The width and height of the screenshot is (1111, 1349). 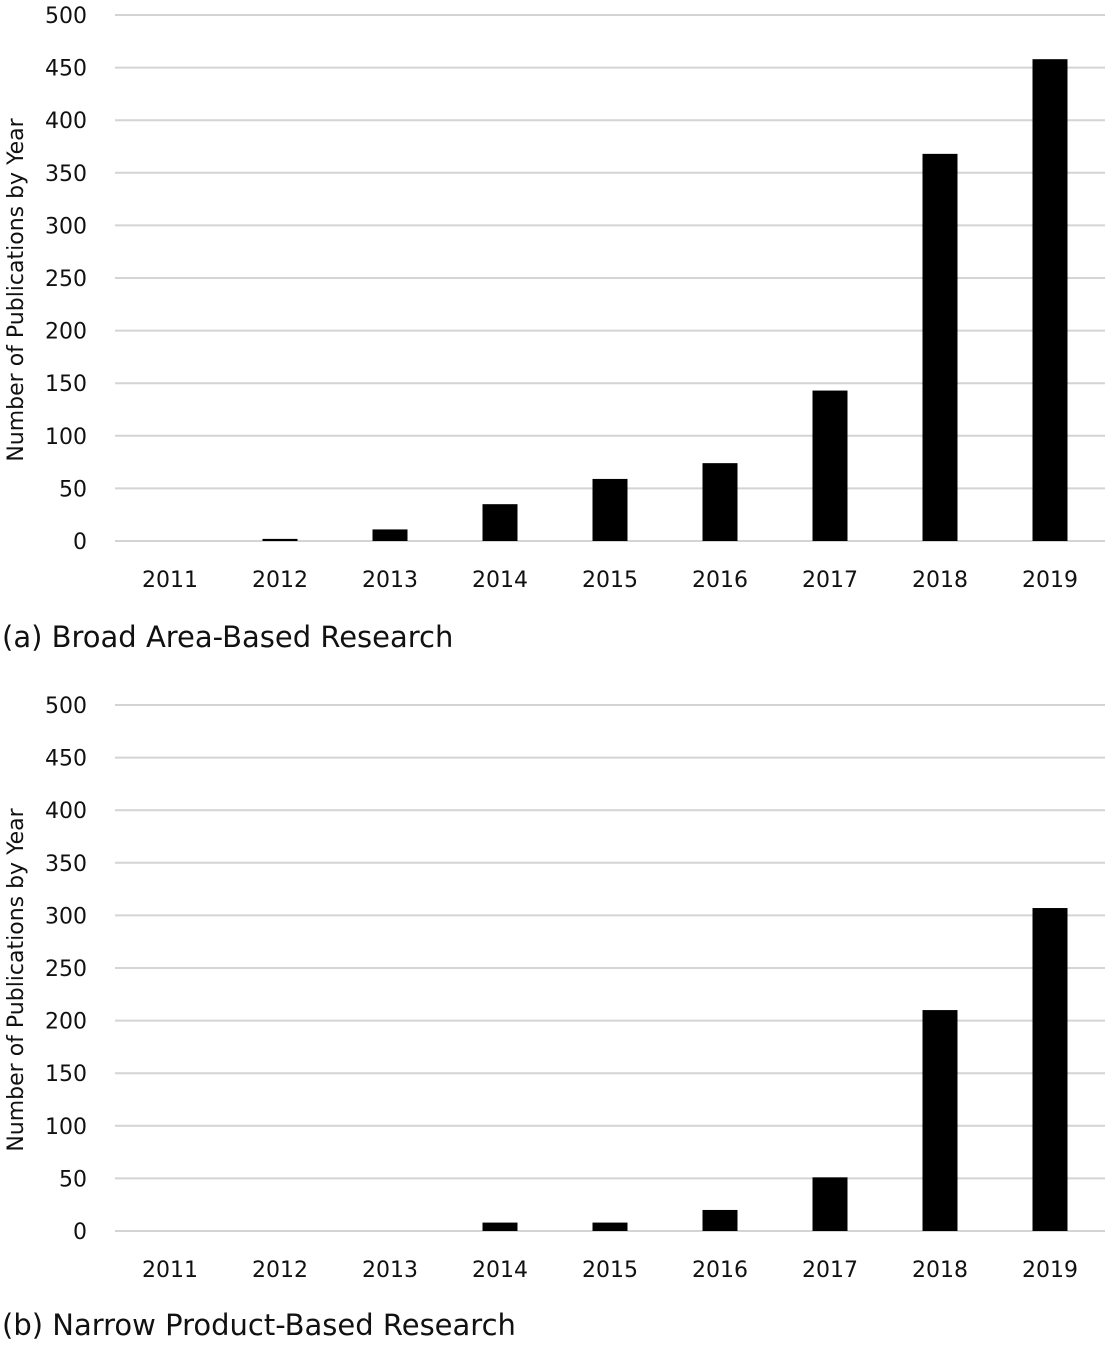 I want to click on chart-b-caption: (b) Narrow Product-Based Research, so click(x=259, y=1325).